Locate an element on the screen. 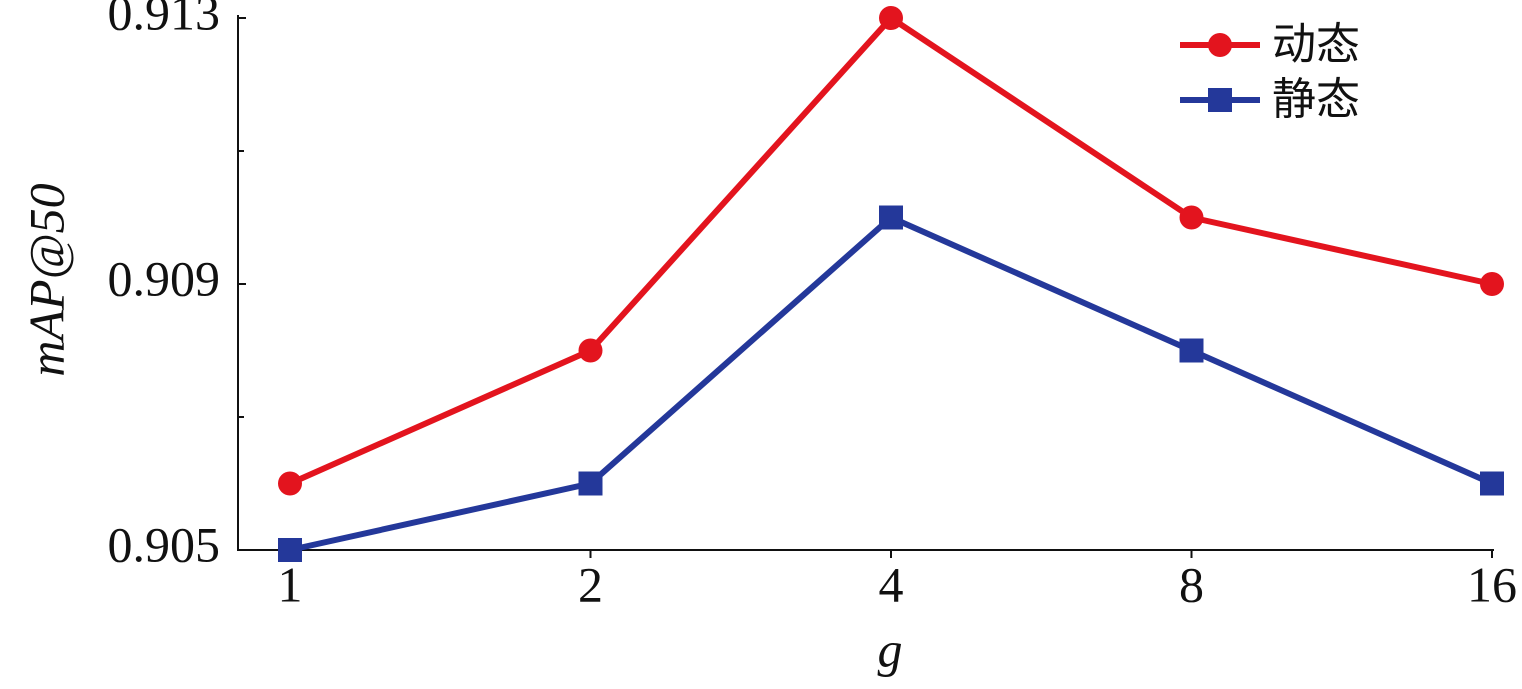  y-axis-label: mAP@50 is located at coordinates (46, 279).